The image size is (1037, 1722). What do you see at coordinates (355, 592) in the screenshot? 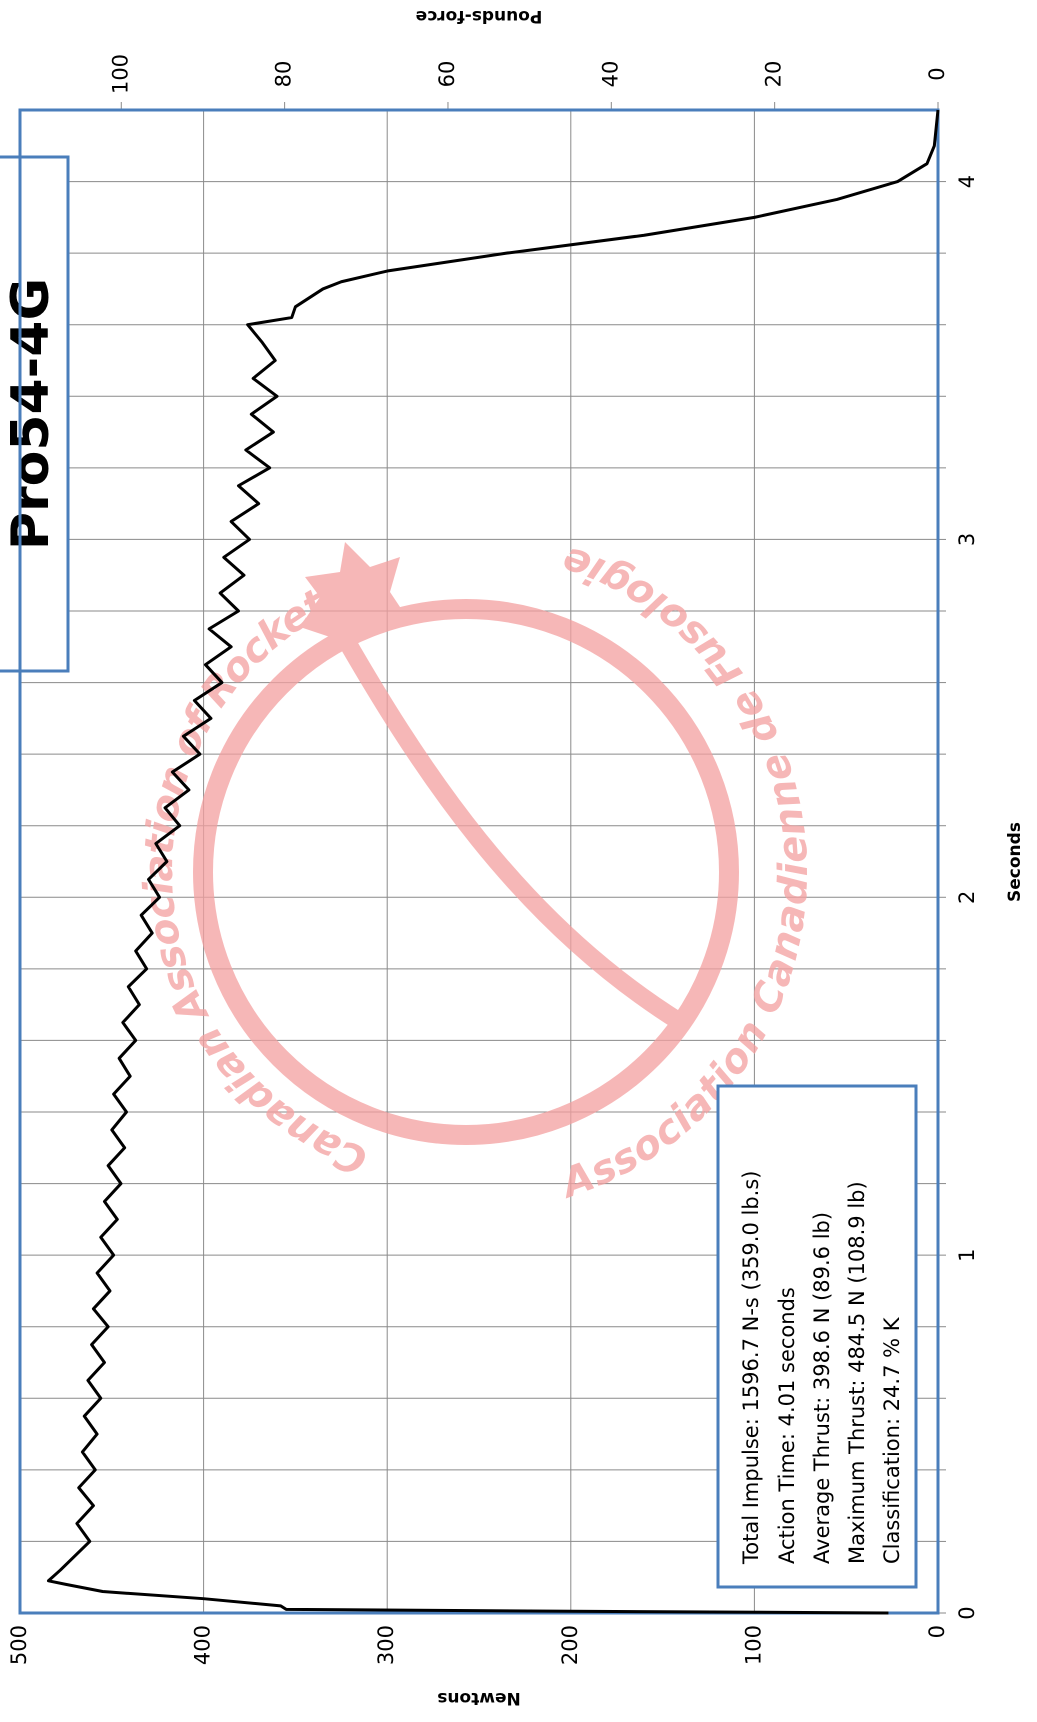
I see `watermark-leaf` at bounding box center [355, 592].